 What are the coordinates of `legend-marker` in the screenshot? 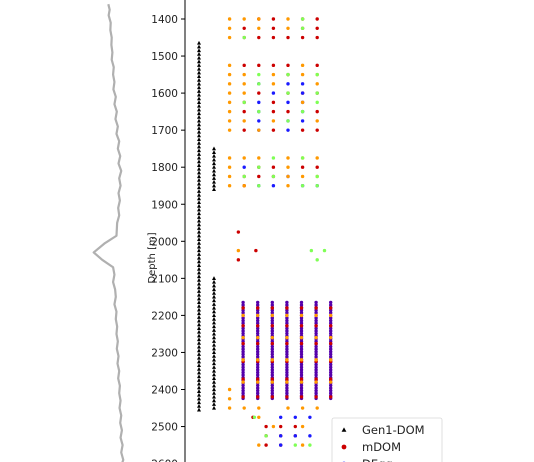 It's located at (344, 447).